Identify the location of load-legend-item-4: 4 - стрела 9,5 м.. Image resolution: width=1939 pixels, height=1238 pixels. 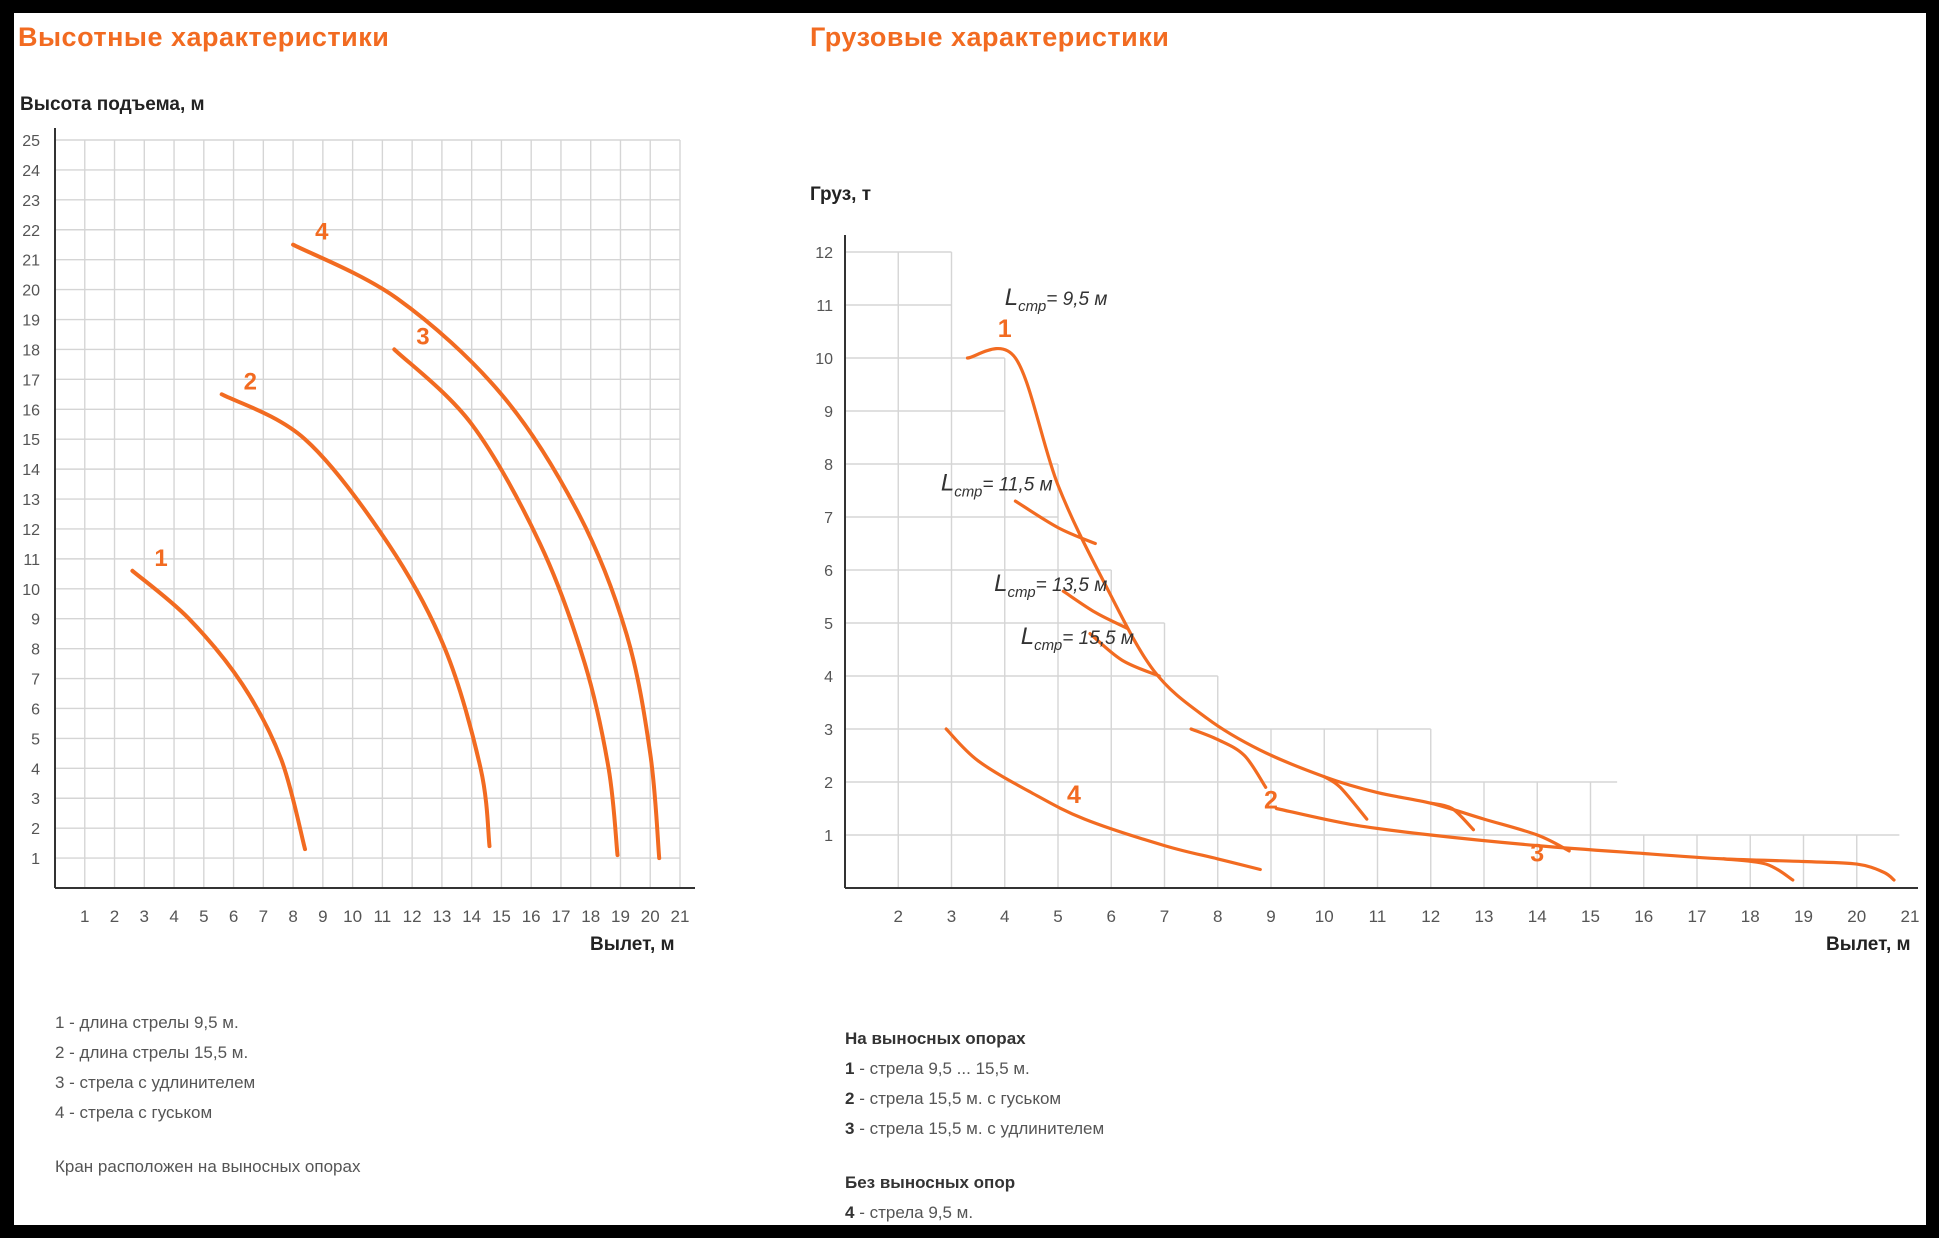
(909, 1212).